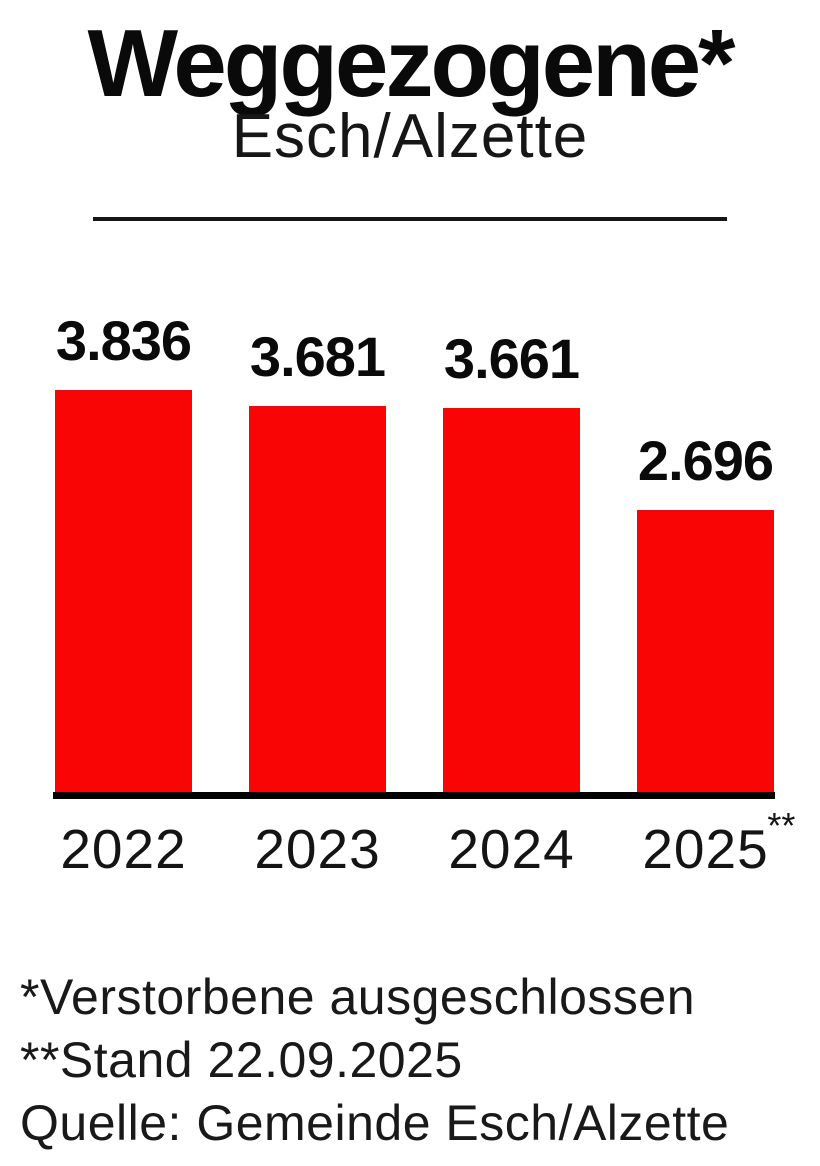 The width and height of the screenshot is (820, 1166). What do you see at coordinates (317, 356) in the screenshot?
I see `bar-value-label-2023: 3.681` at bounding box center [317, 356].